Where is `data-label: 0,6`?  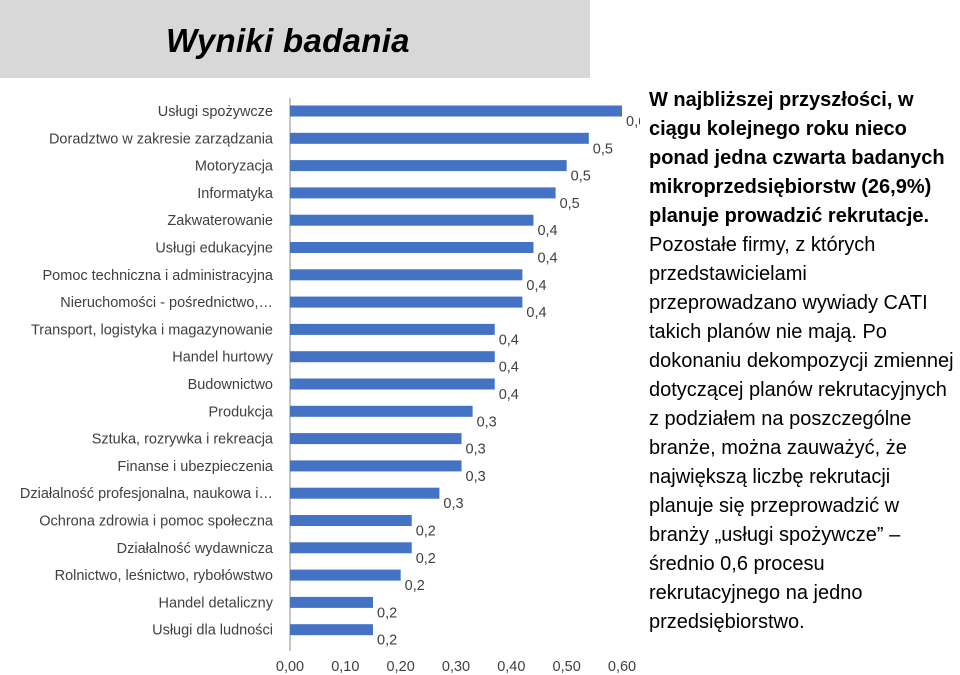
data-label: 0,6 is located at coordinates (633, 122).